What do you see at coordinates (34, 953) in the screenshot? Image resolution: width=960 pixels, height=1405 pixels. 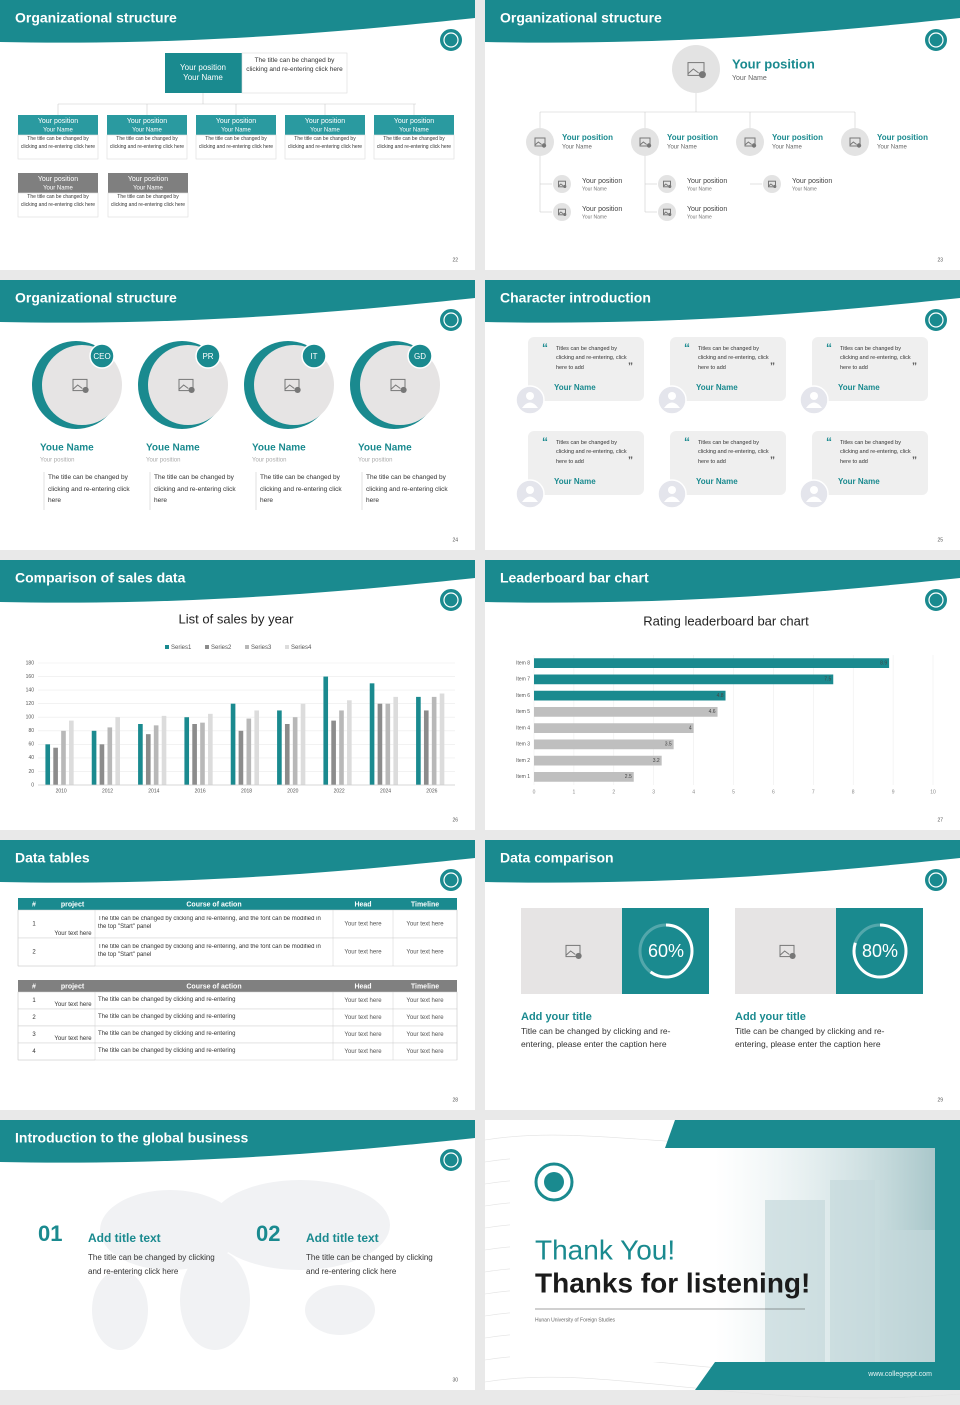 I see `row-number: 2` at bounding box center [34, 953].